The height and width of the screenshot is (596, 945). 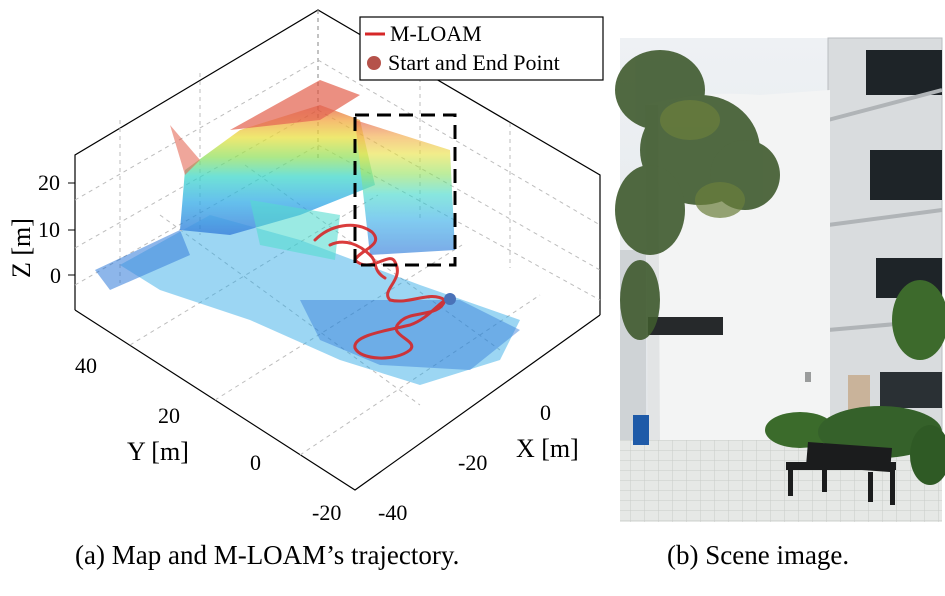 What do you see at coordinates (472, 462) in the screenshot?
I see `x-tick: -20` at bounding box center [472, 462].